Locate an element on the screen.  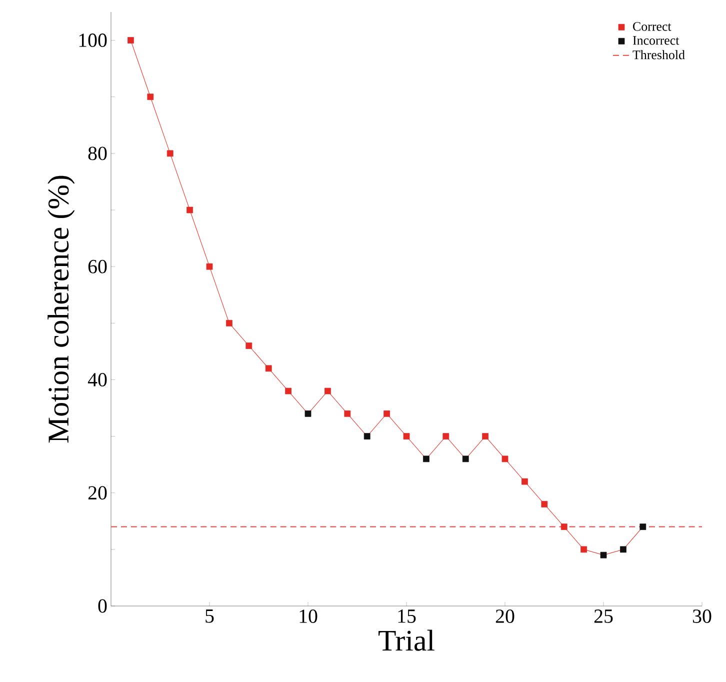
y-tick-label: 0 is located at coordinates (102, 606).